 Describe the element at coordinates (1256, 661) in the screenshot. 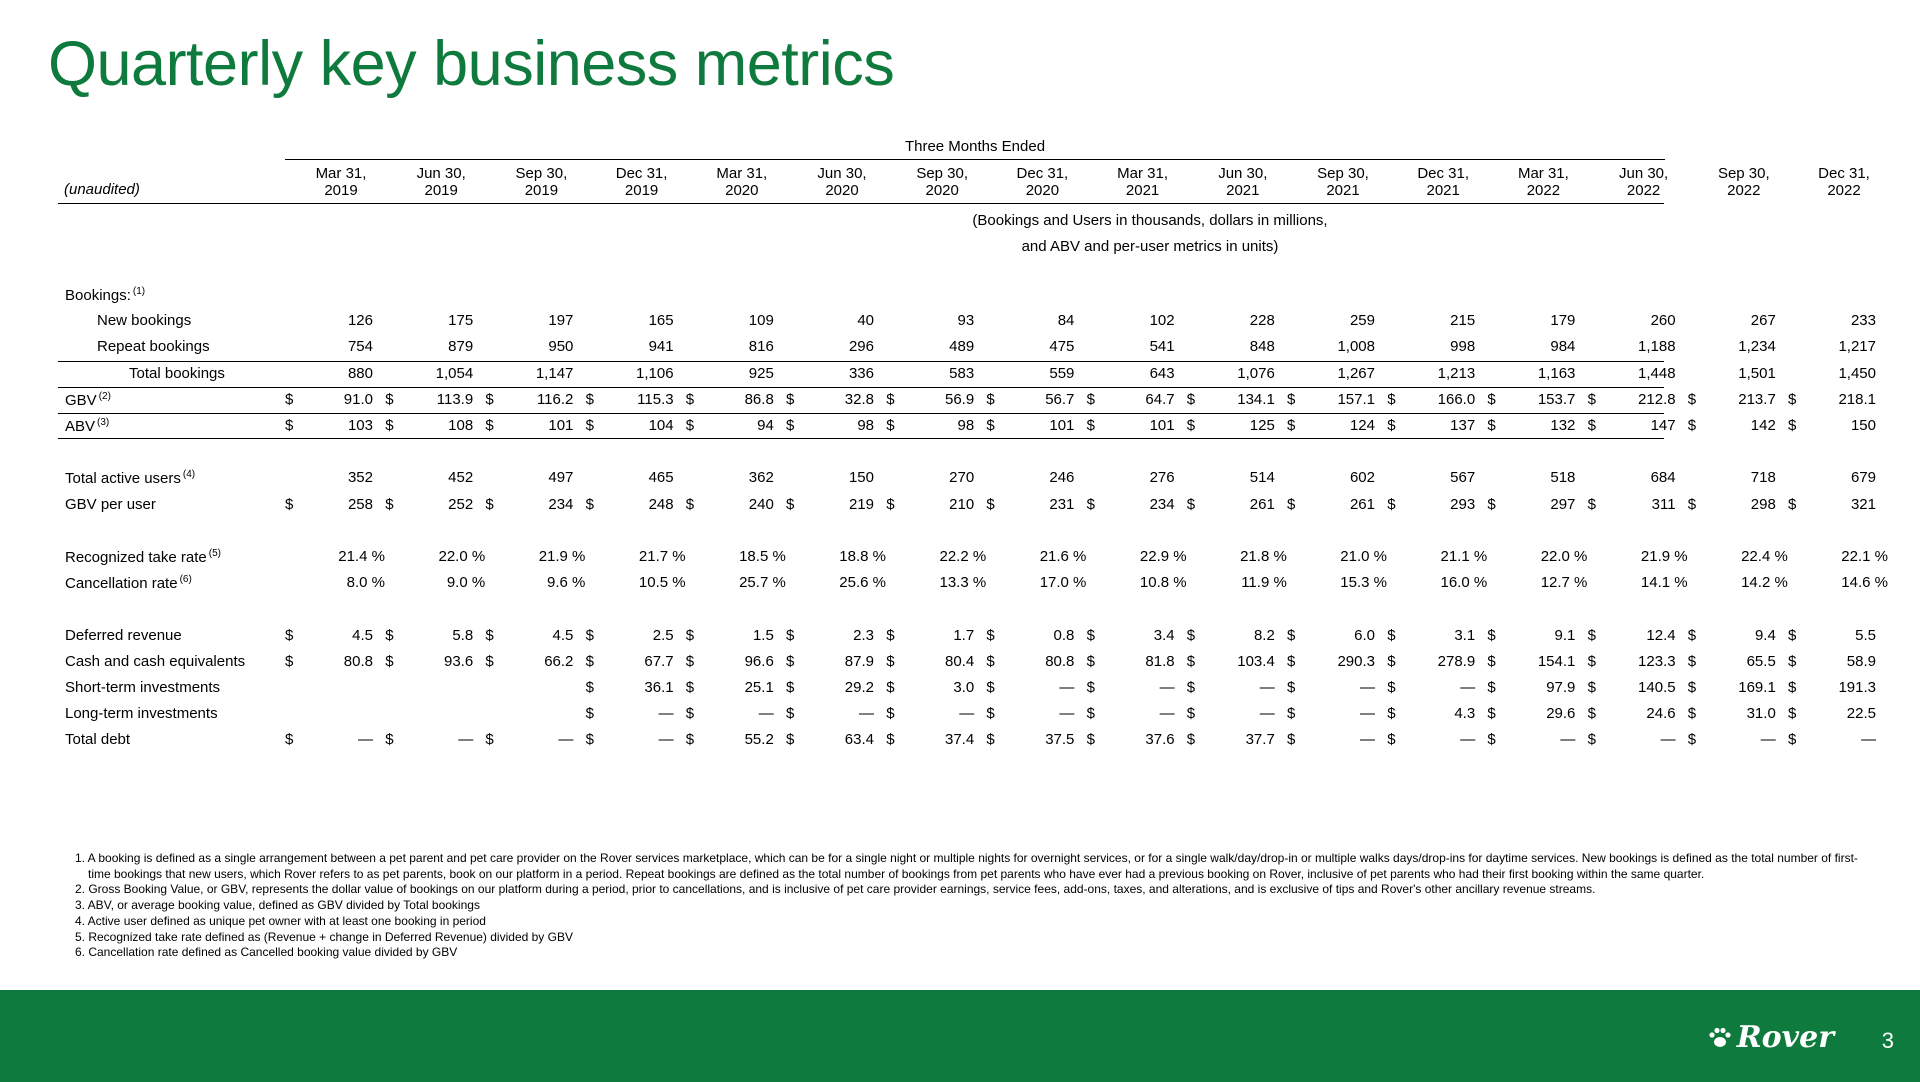

I see `cell-value: 103.4` at that location.